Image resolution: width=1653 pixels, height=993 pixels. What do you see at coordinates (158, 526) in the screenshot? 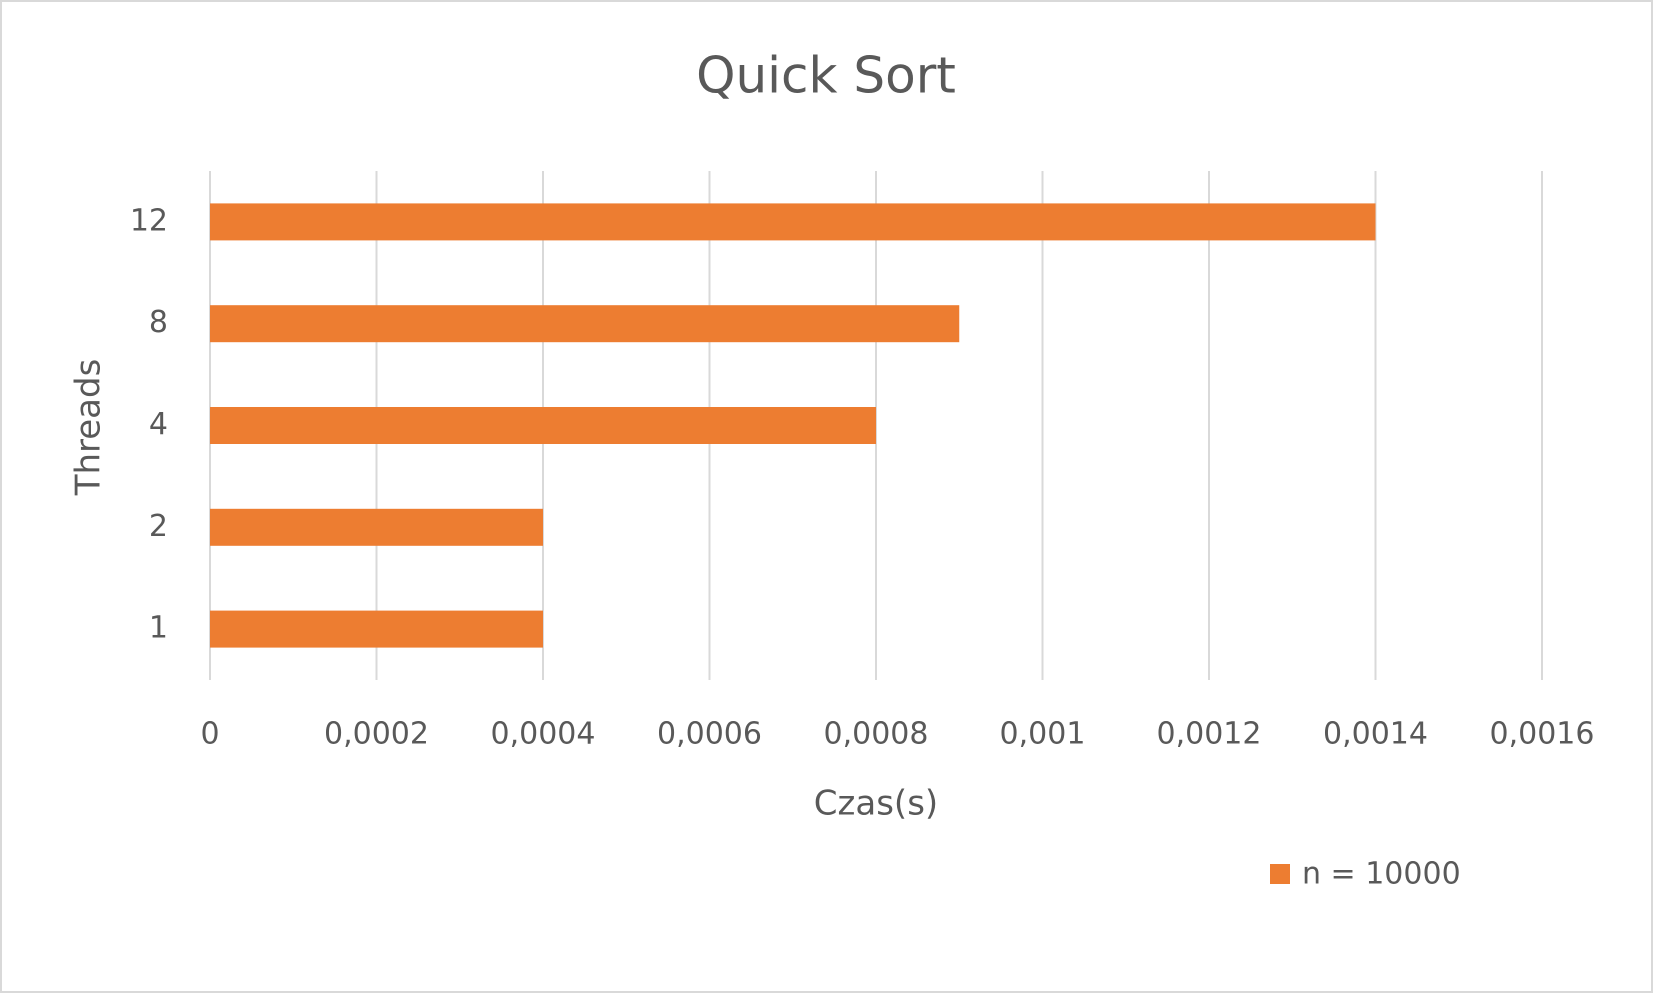
I see `y-tick-label: 2` at bounding box center [158, 526].